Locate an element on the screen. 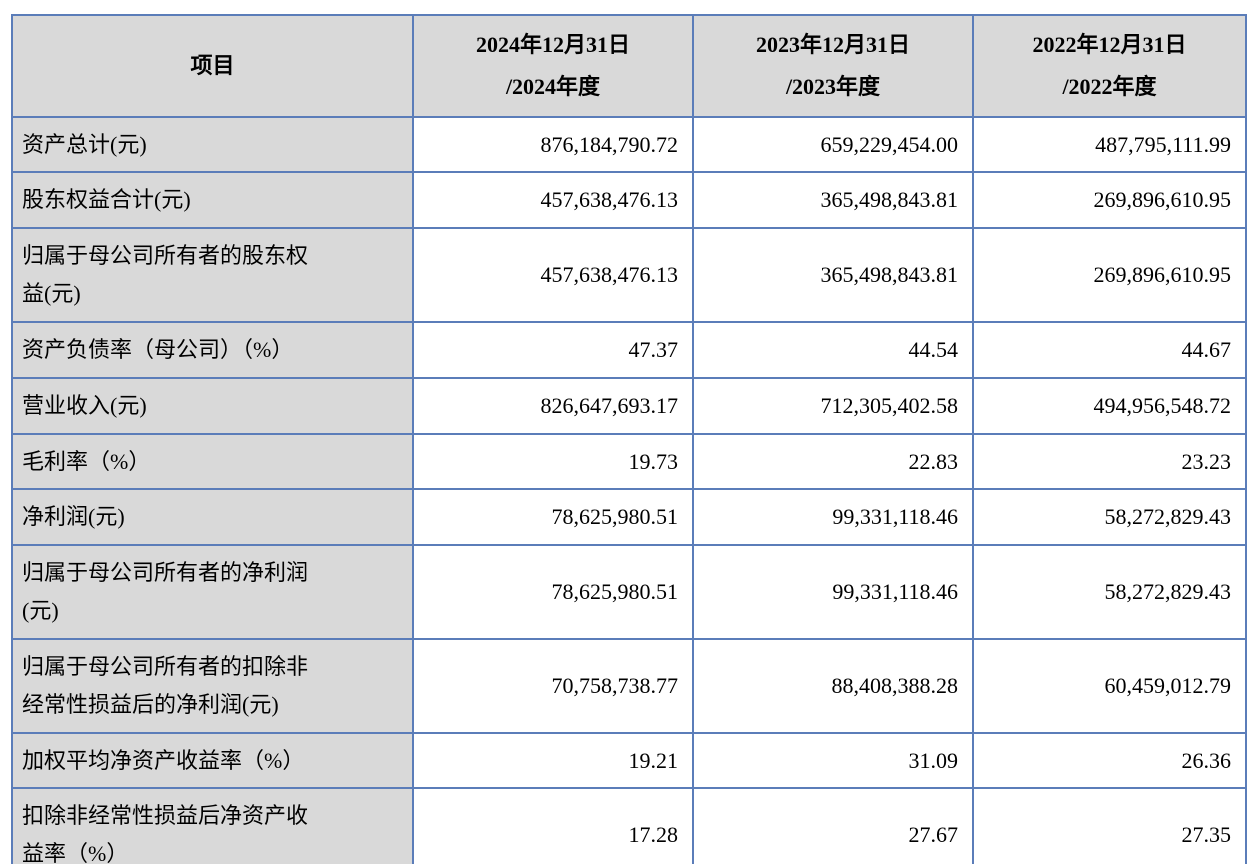 The height and width of the screenshot is (864, 1258). value-cell-2022: 494,956,548.72 is located at coordinates (1109, 405).